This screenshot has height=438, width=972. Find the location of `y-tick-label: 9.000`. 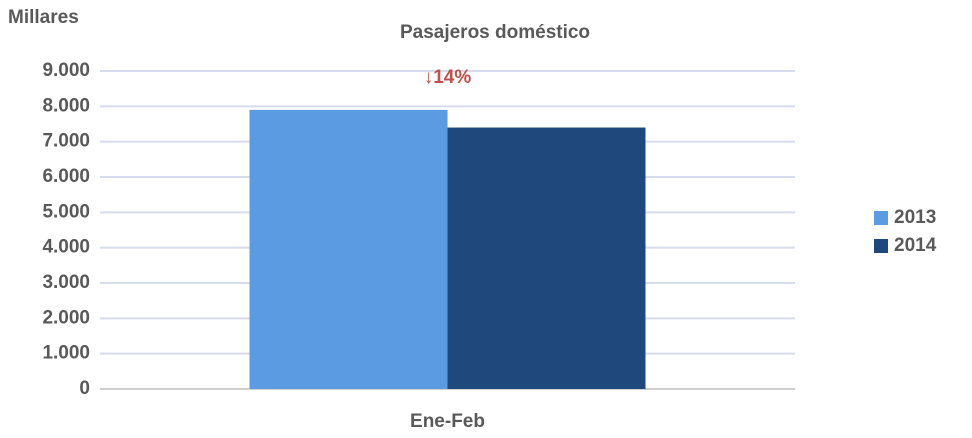

y-tick-label: 9.000 is located at coordinates (66, 70).